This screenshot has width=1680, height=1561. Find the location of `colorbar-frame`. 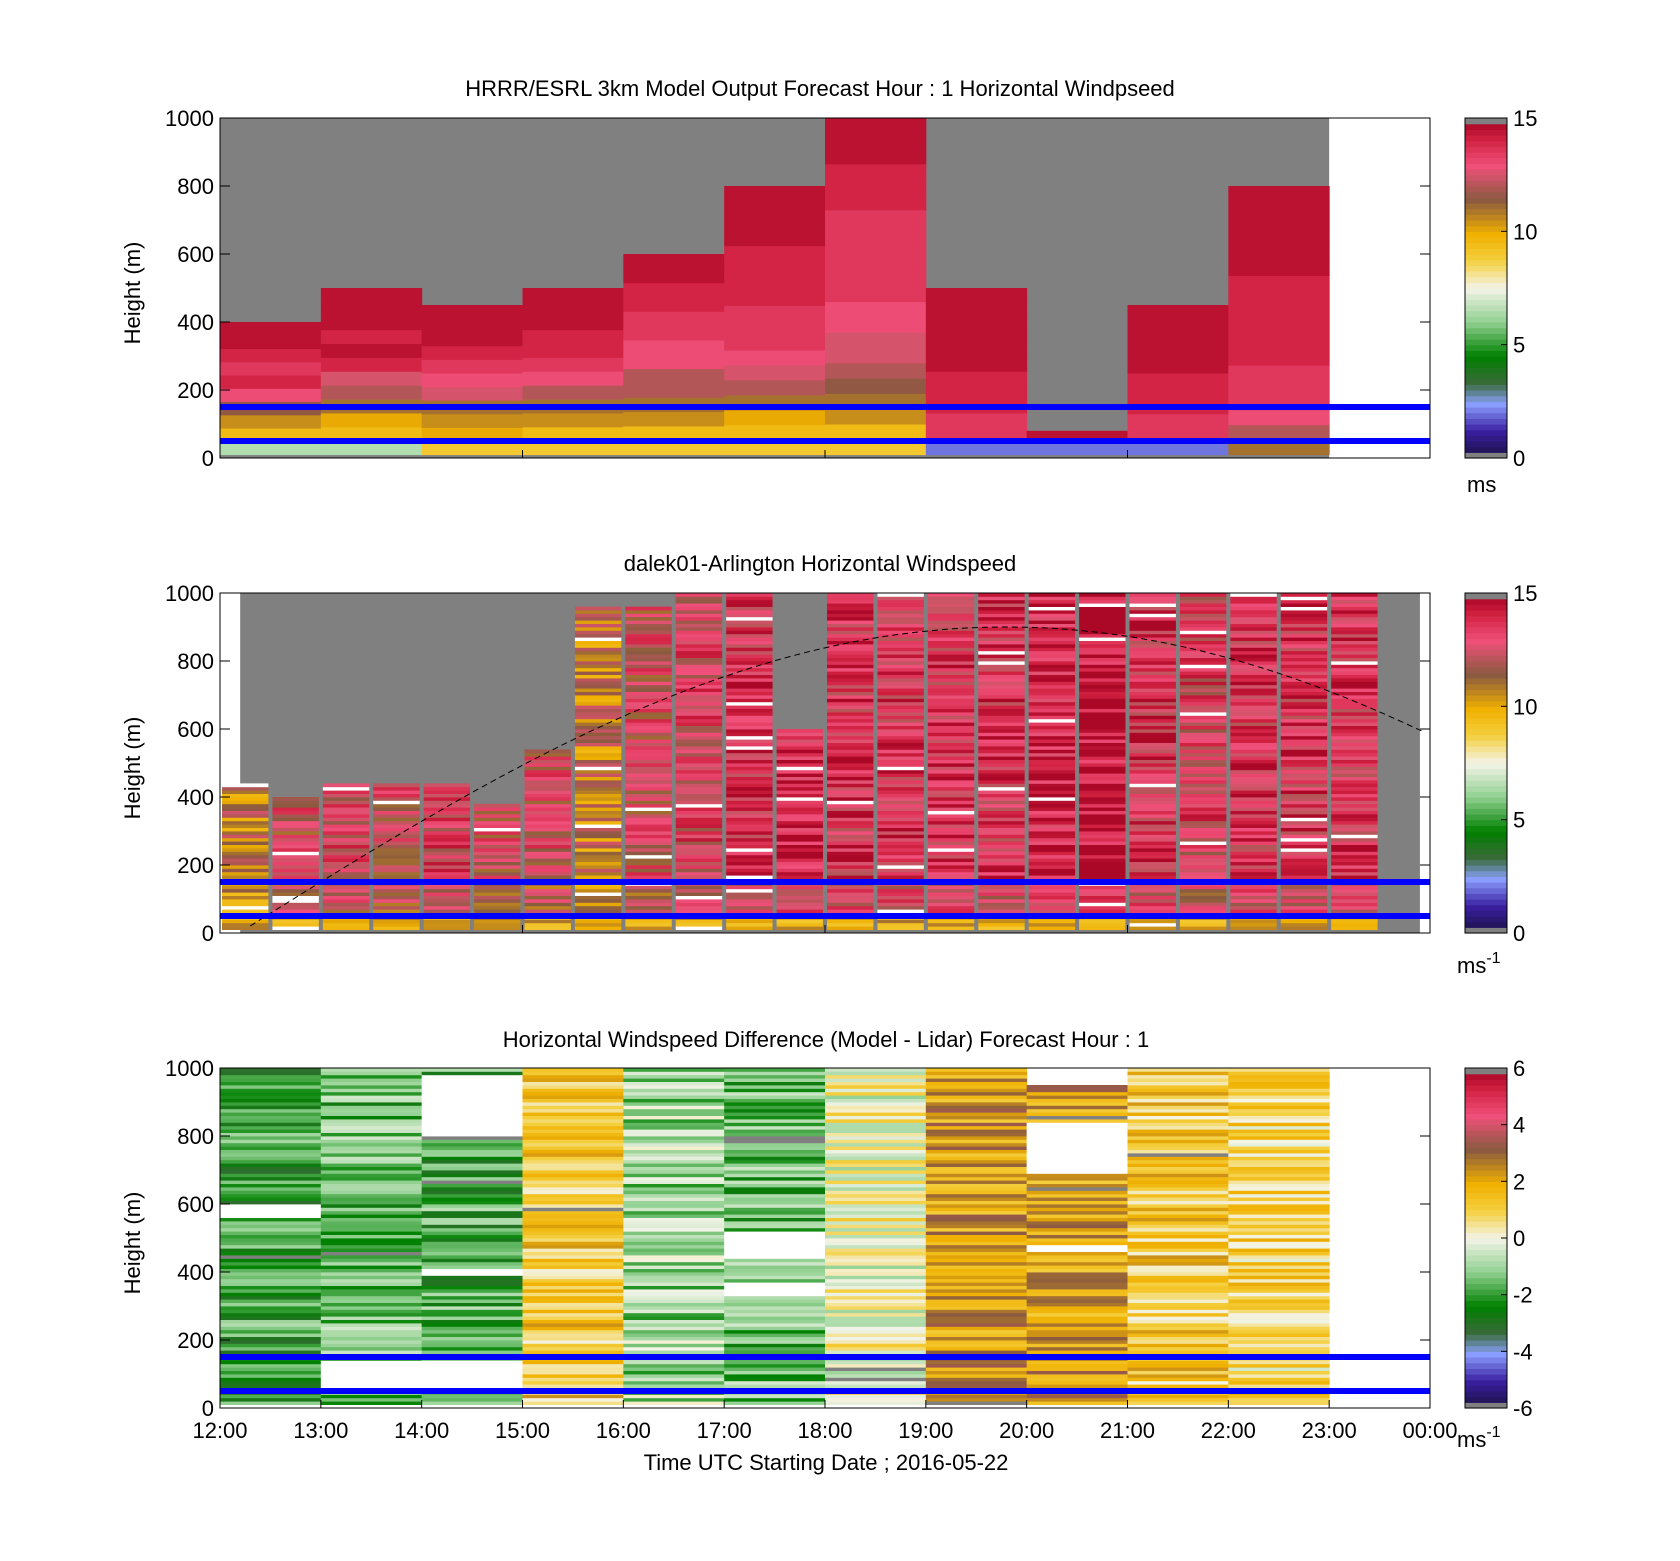

colorbar-frame is located at coordinates (1486, 763).